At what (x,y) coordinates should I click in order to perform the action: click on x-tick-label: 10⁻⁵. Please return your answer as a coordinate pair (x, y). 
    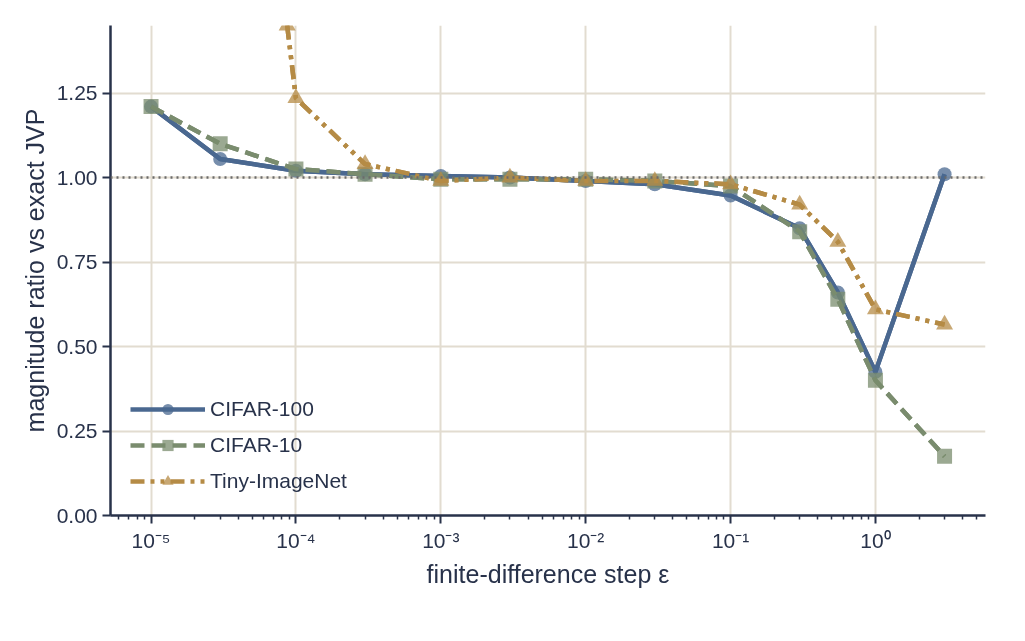
    Looking at the image, I should click on (151, 540).